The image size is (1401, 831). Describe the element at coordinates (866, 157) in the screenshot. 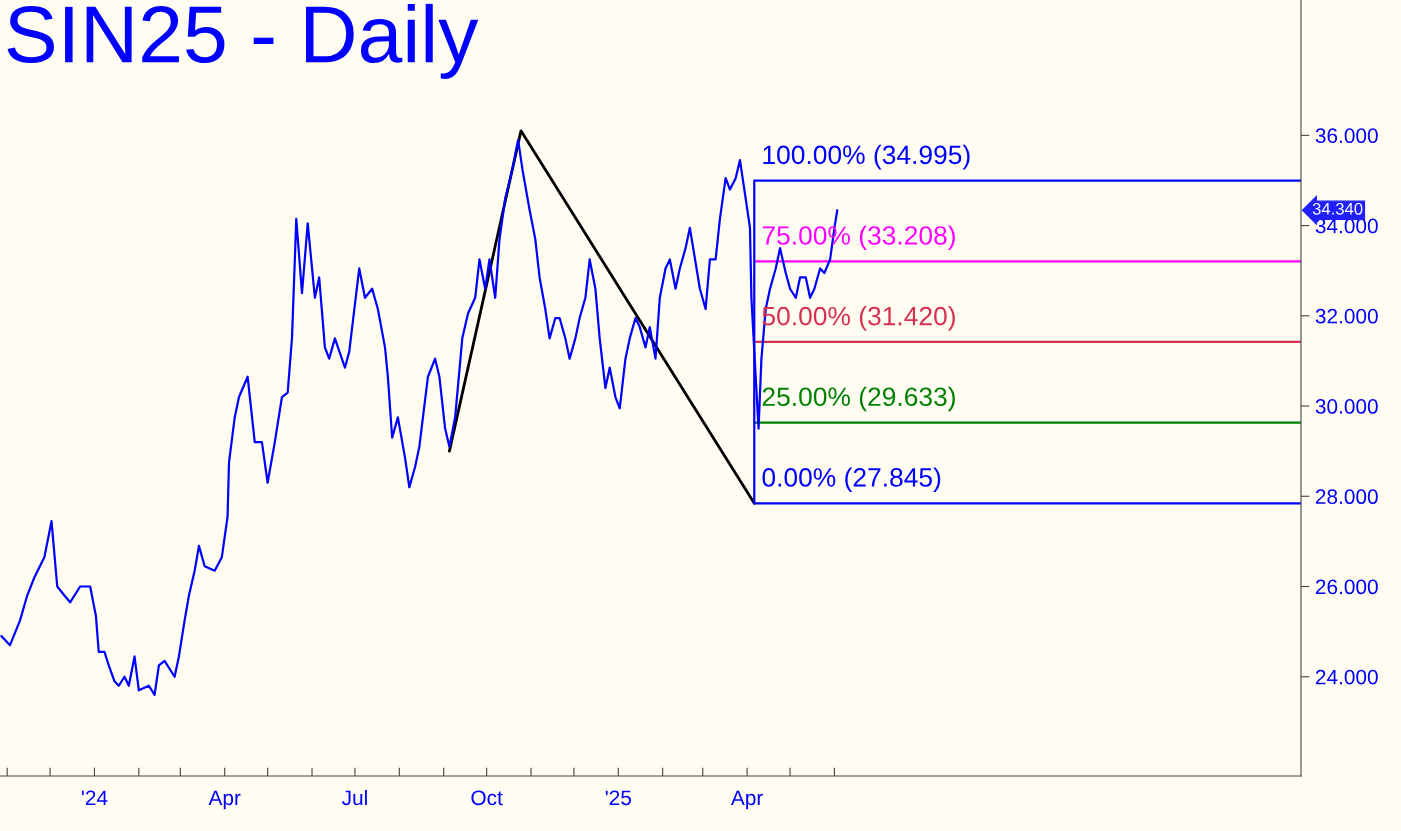

I see `ref-line-label: 100.00% (34.995)` at that location.